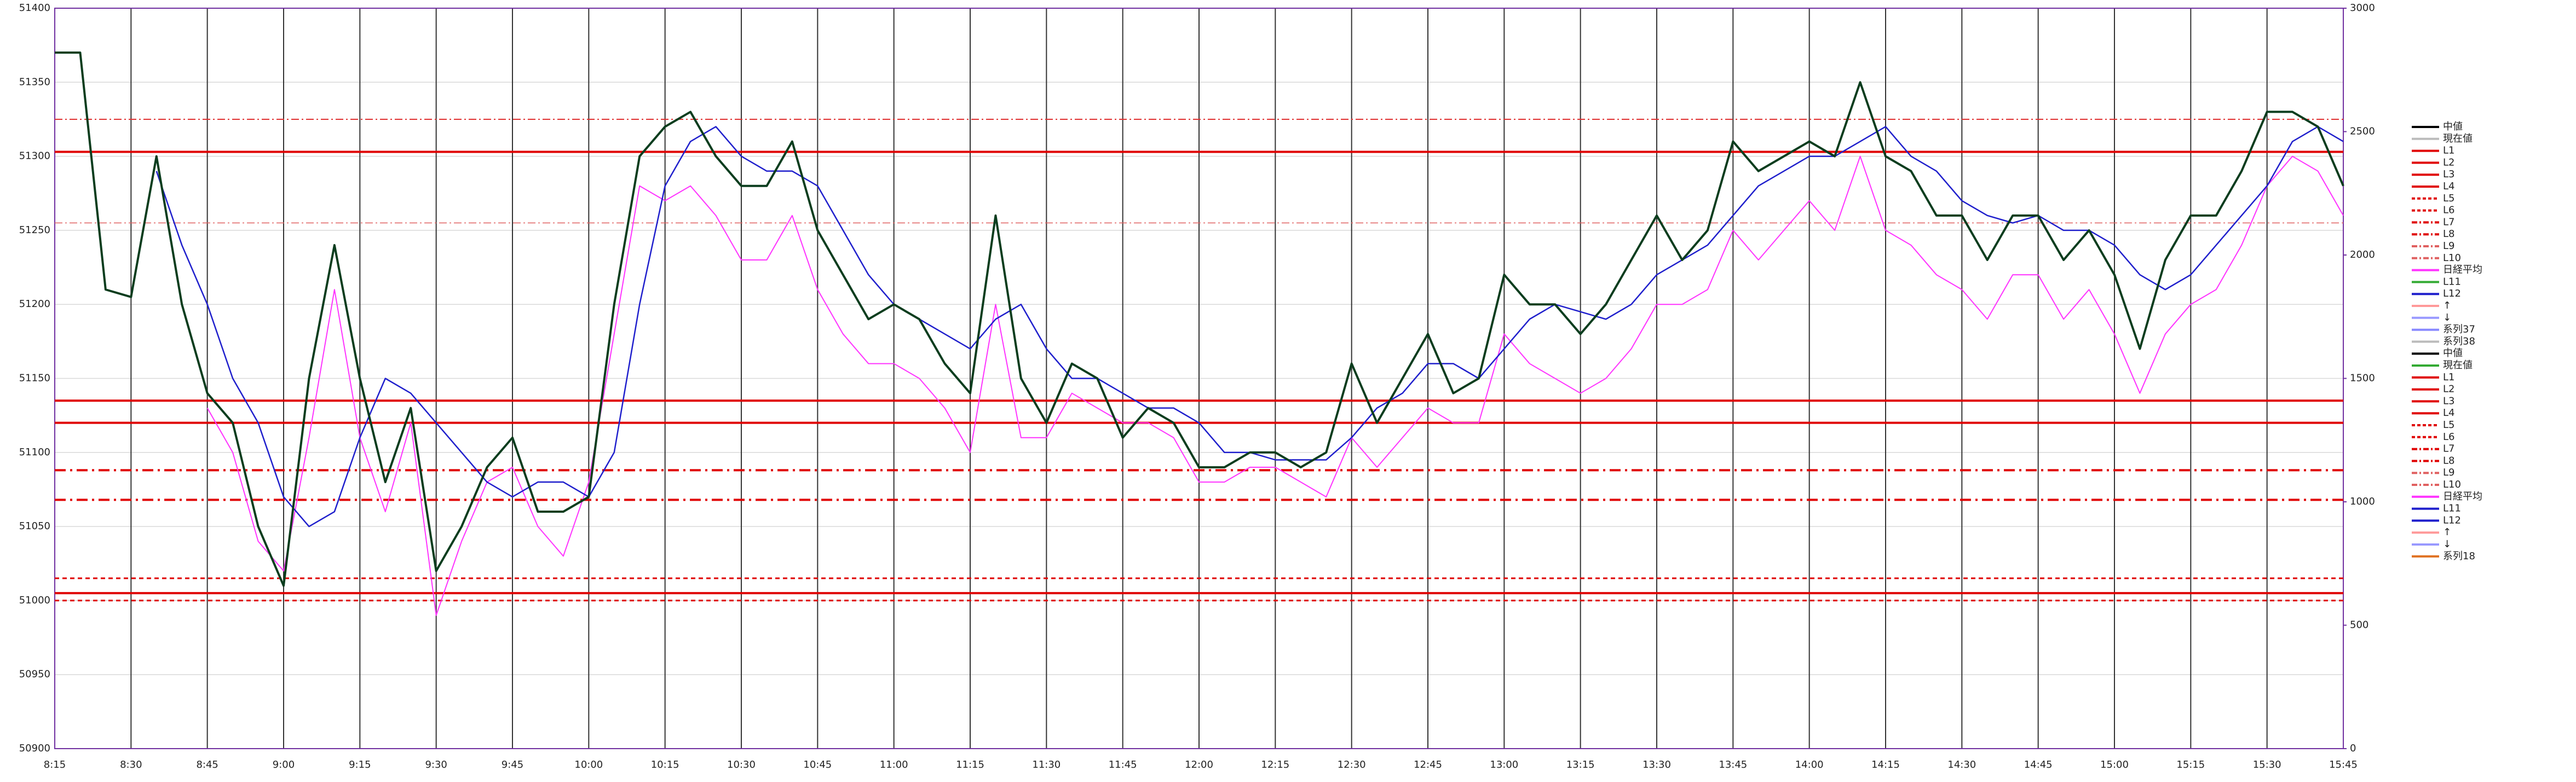 The height and width of the screenshot is (782, 2576). Describe the element at coordinates (1275, 765) in the screenshot. I see `x-tick-label: 12:15` at that location.